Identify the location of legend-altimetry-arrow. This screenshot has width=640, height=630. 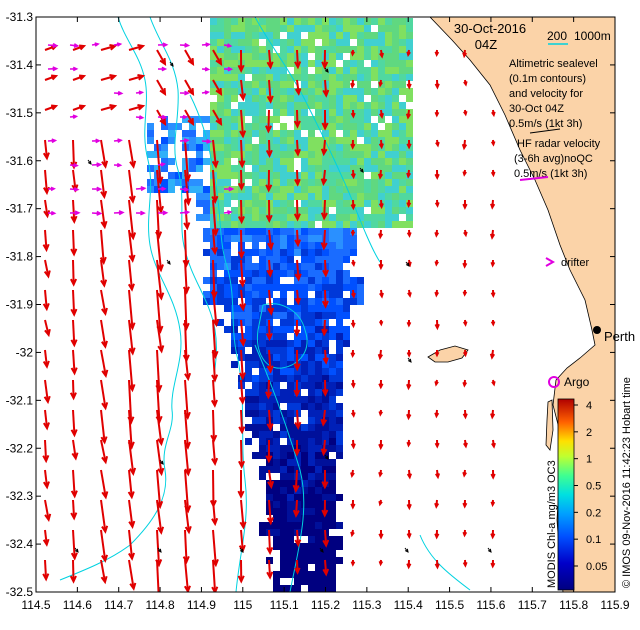
(545, 131).